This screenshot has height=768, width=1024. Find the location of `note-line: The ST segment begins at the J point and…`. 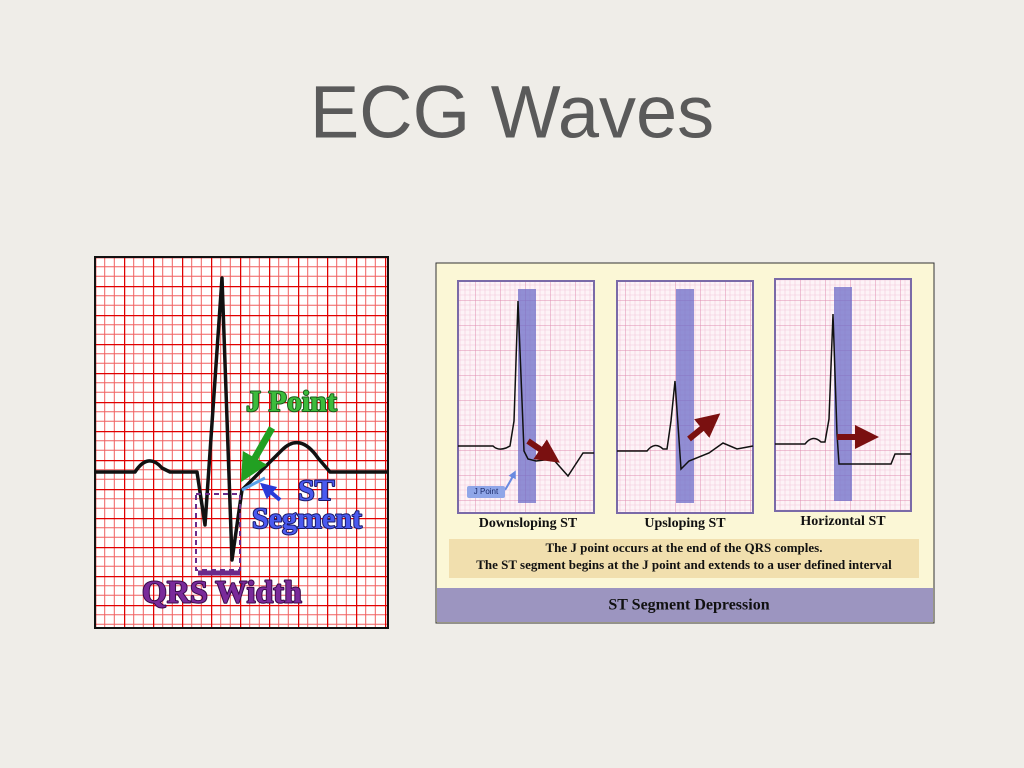

note-line: The ST segment begins at the J point and… is located at coordinates (684, 564).